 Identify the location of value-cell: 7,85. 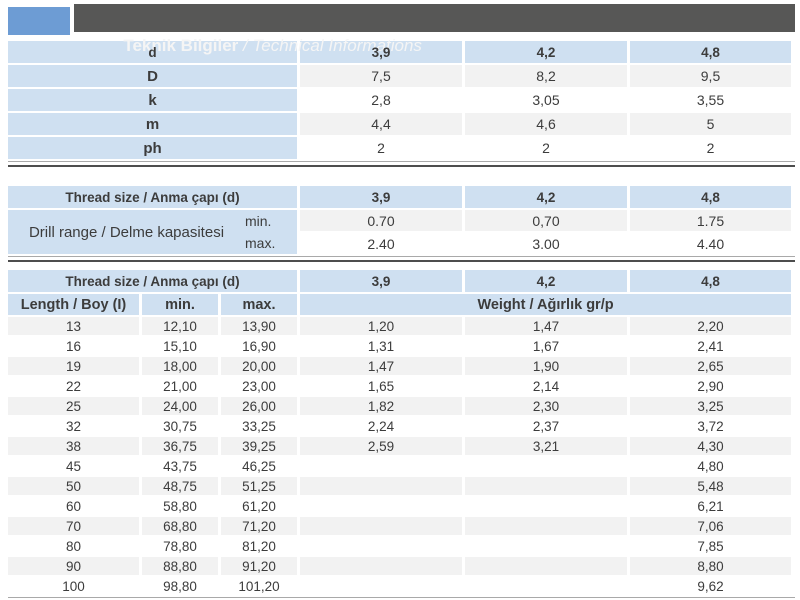
(711, 546).